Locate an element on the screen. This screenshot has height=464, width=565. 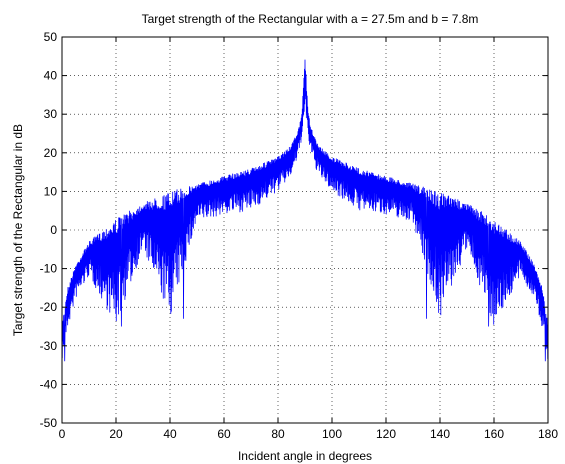
x-tick-label: 0 is located at coordinates (62, 434).